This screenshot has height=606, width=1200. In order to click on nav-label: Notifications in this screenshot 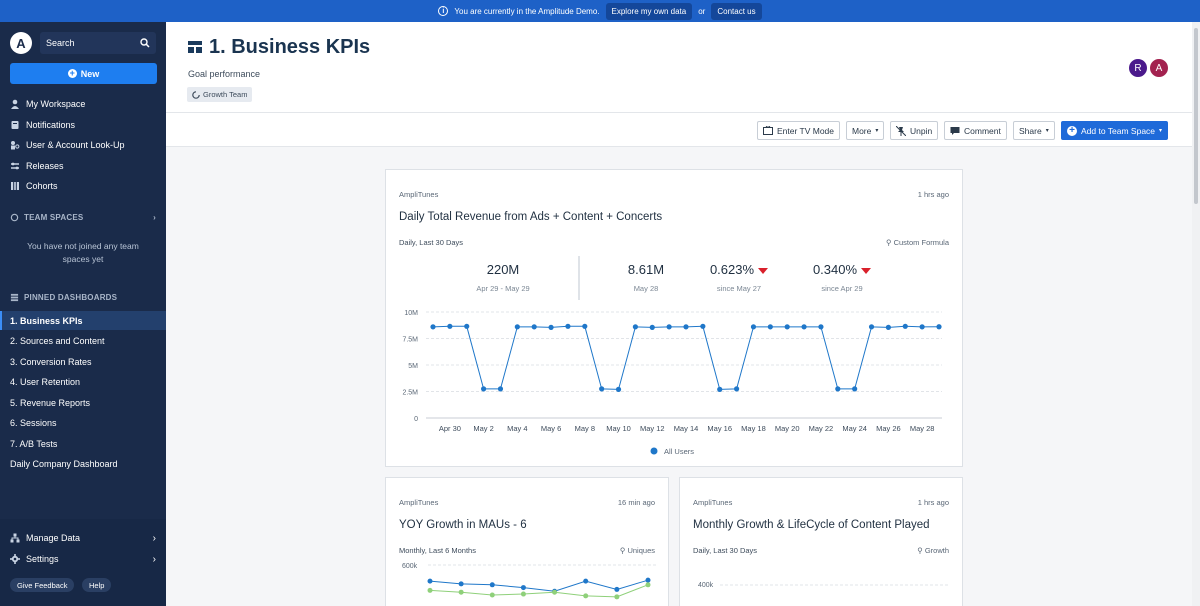, I will do `click(51, 125)`.